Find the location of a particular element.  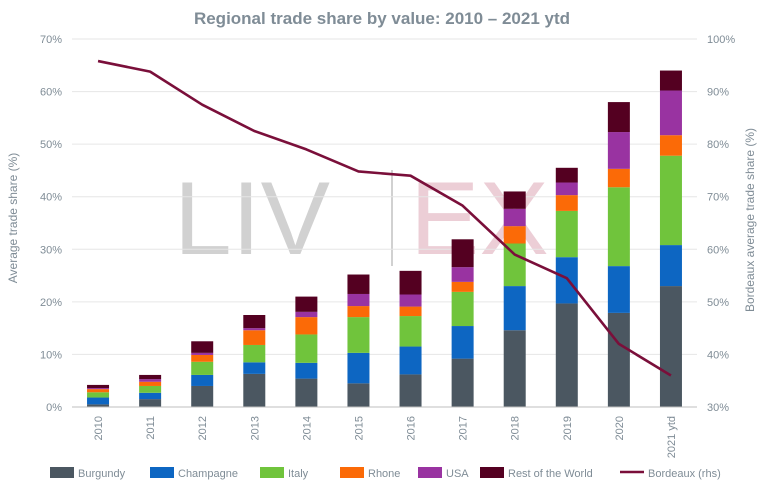

y-tick-label: 0% is located at coordinates (54, 408).